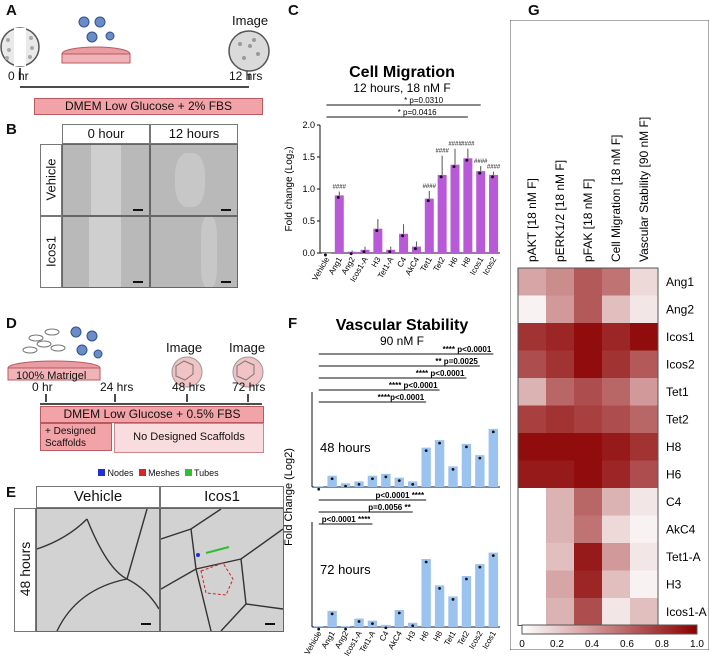 Image resolution: width=709 pixels, height=660 pixels. I want to click on panel-d-no-scaffolds: No Designed Scaffolds, so click(189, 438).